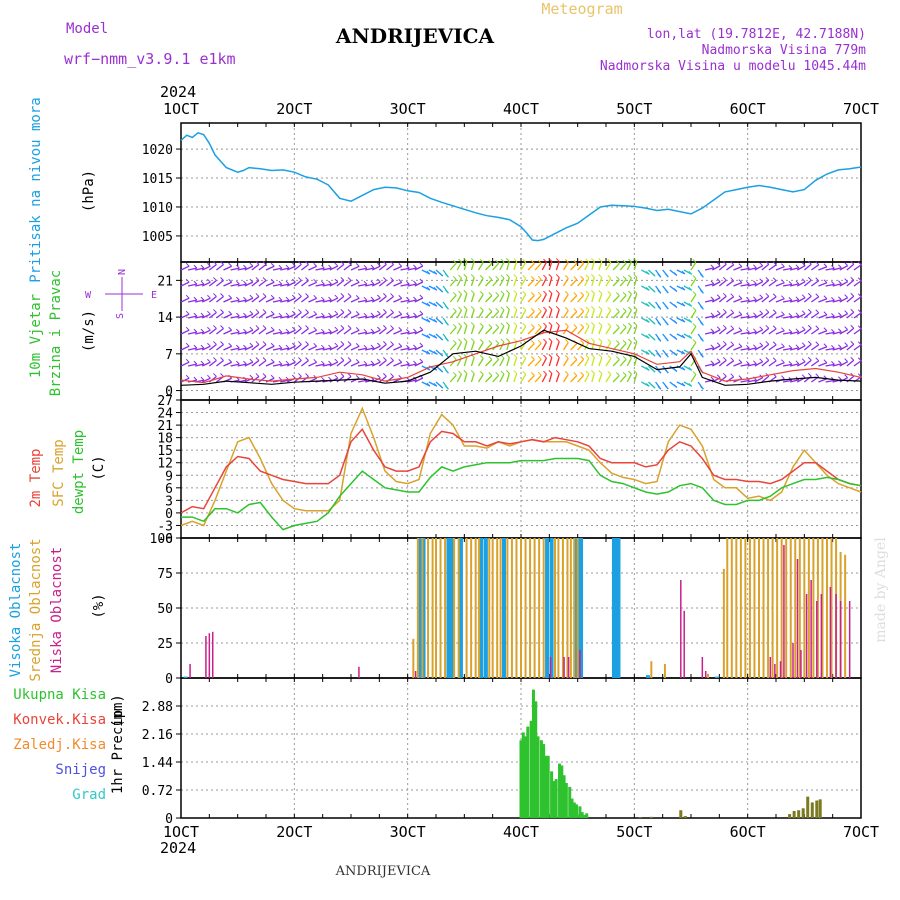 The height and width of the screenshot is (900, 900). Describe the element at coordinates (651, 817) in the screenshot. I see `precip-bar-other` at that location.